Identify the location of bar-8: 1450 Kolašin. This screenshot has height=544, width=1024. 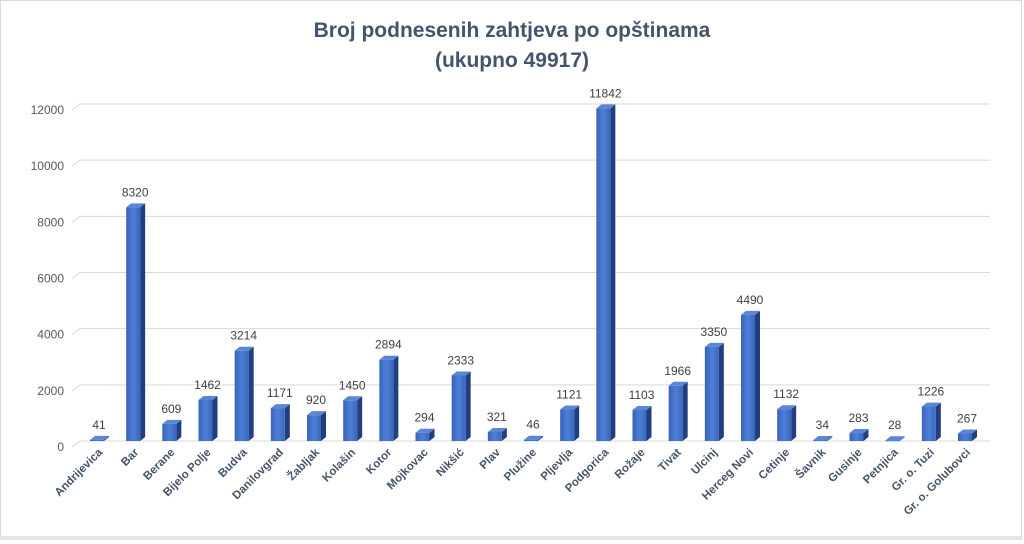
(342, 431).